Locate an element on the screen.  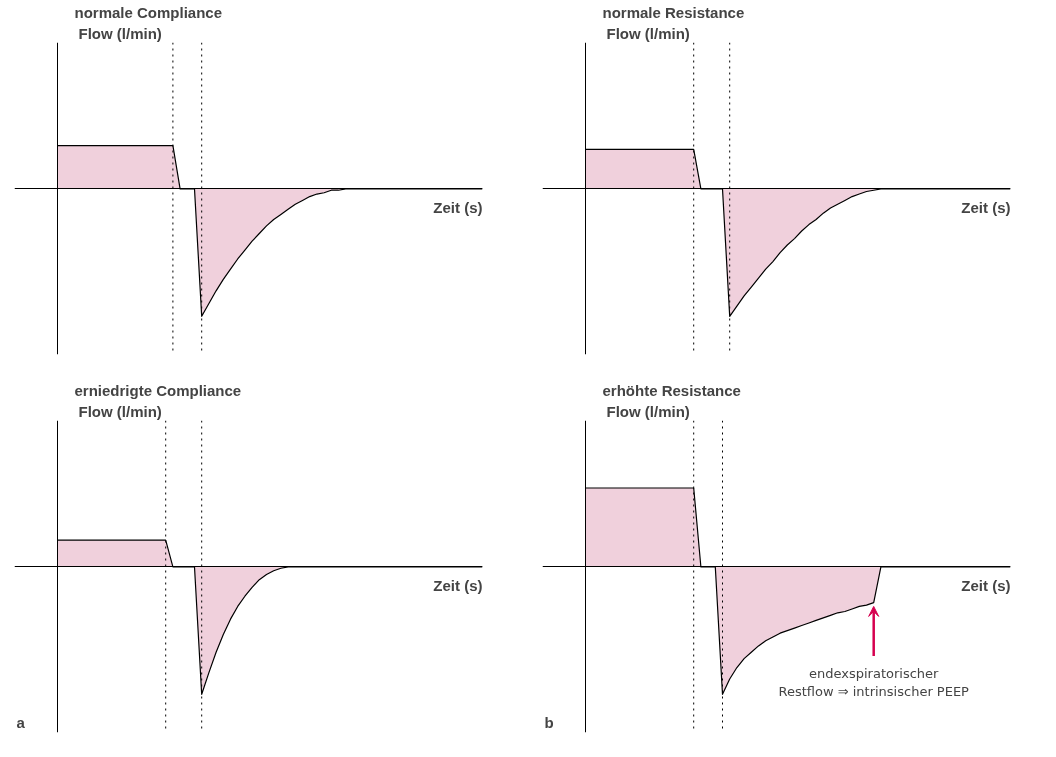
chart-title: erhöhte Resistance is located at coordinates (671, 390).